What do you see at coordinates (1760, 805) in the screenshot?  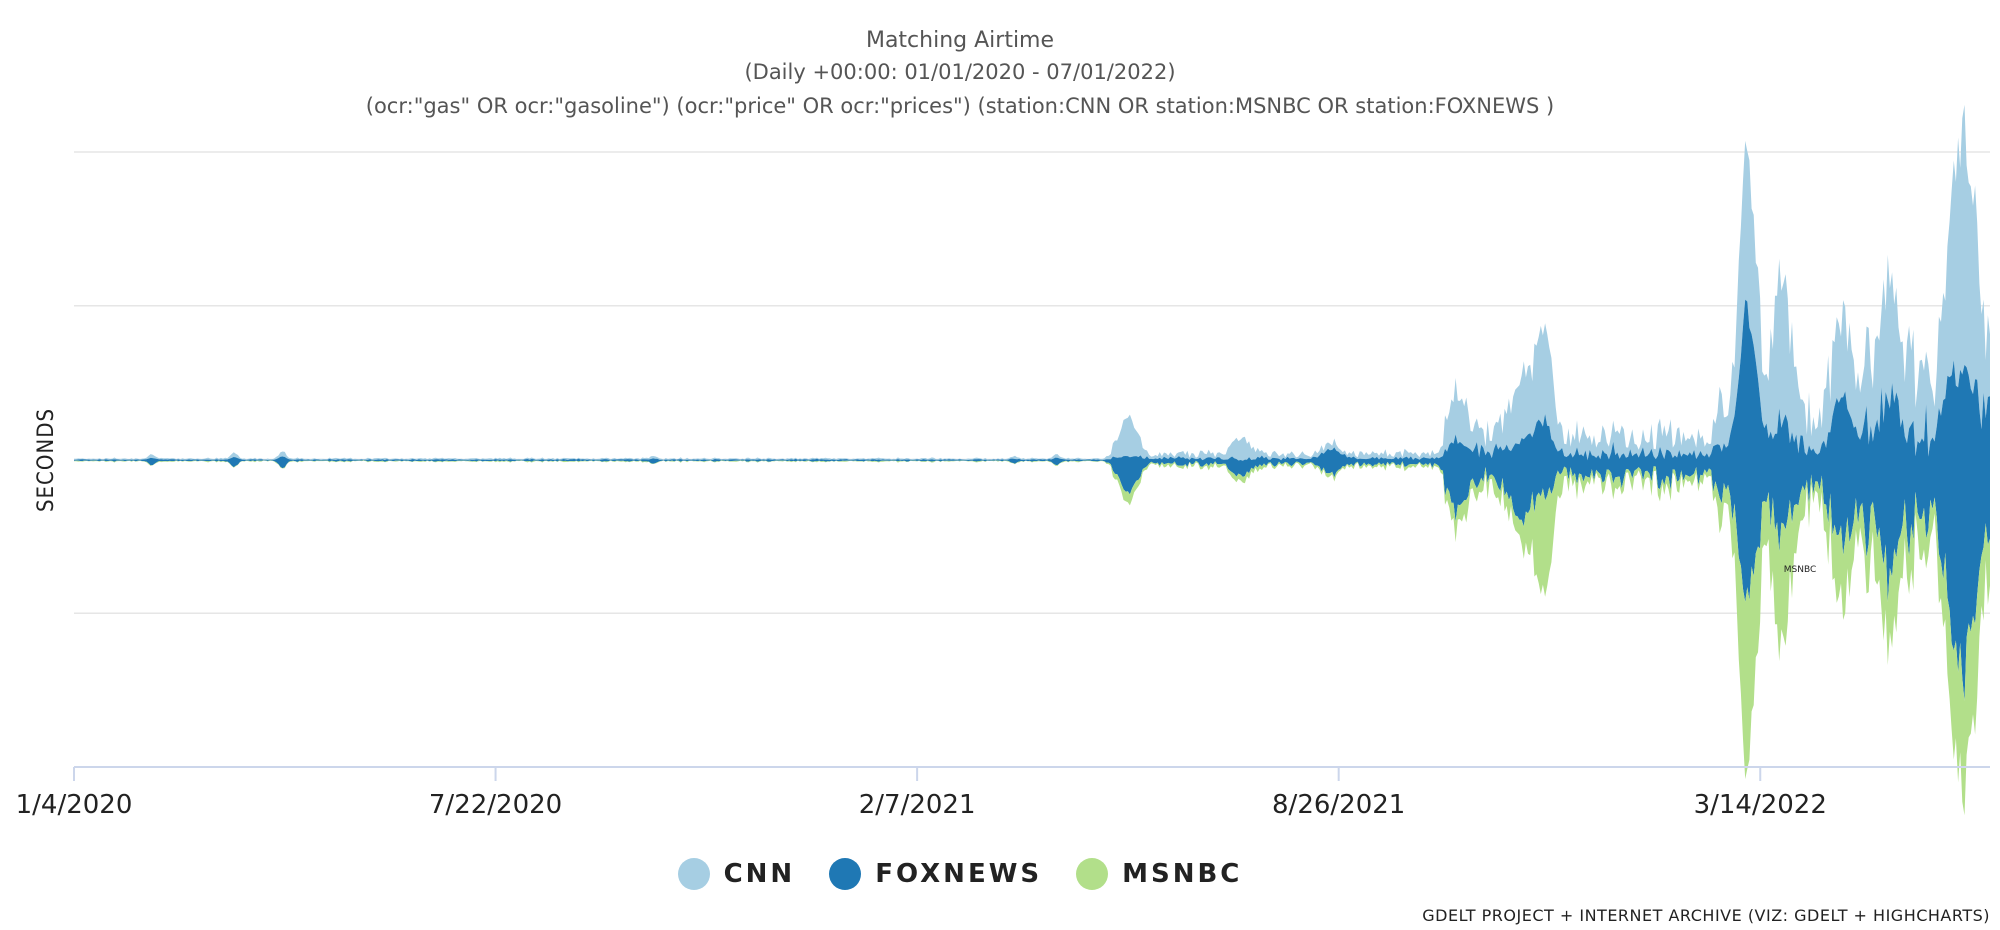 I see `x-tick-label: 3/14/2022` at bounding box center [1760, 805].